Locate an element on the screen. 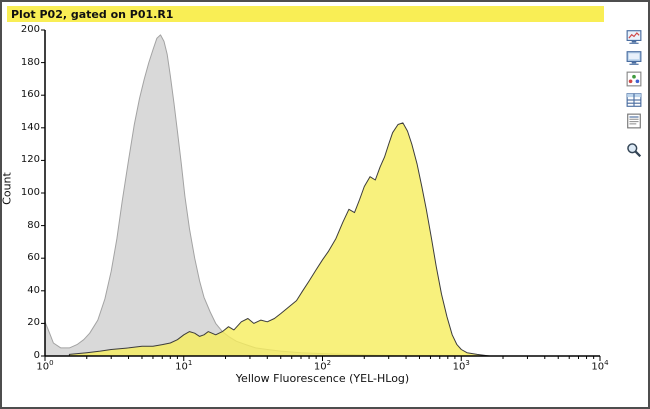 The image size is (650, 409). plot-toolbar is located at coordinates (634, 93).